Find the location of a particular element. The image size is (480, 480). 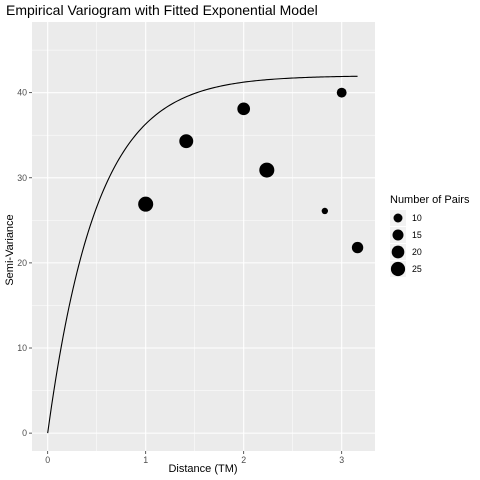

x-tick-label: 0 is located at coordinates (47, 460).